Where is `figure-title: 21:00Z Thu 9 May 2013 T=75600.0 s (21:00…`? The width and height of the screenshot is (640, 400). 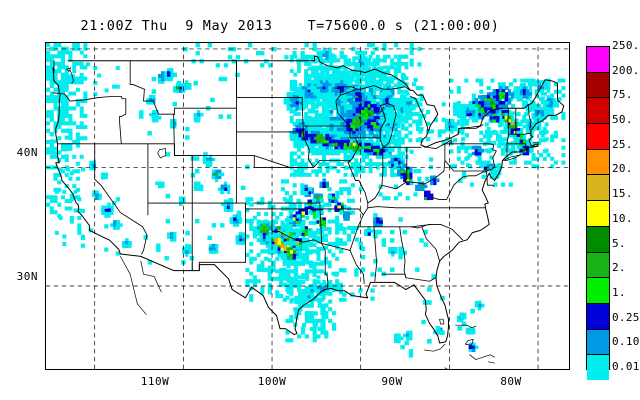 figure-title: 21:00Z Thu 9 May 2013 T=75600.0 s (21:00… is located at coordinates (290, 26).